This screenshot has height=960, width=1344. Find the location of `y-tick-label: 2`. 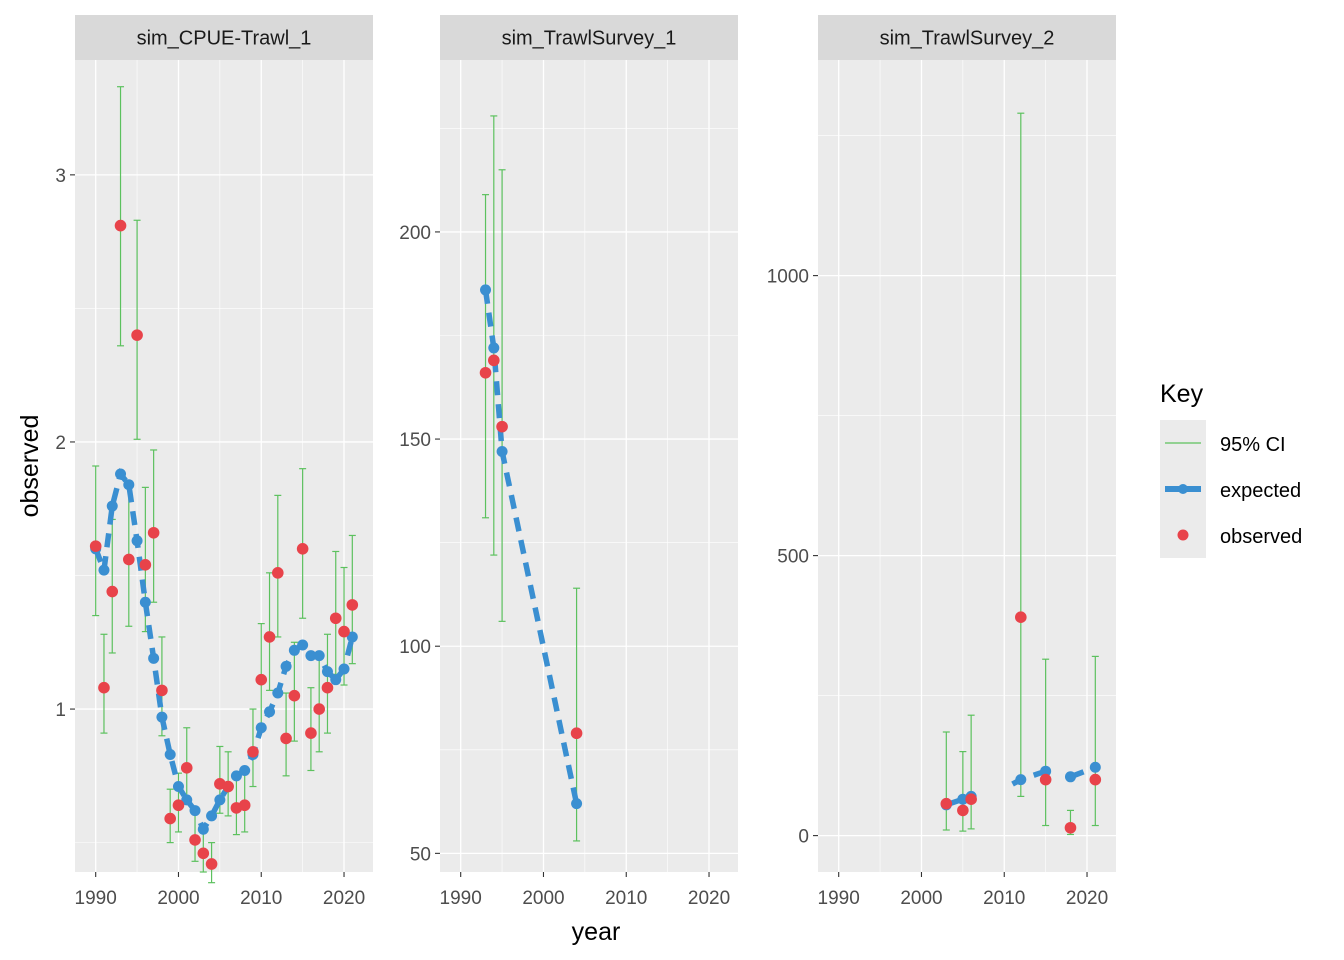

y-tick-label: 2 is located at coordinates (60, 443).